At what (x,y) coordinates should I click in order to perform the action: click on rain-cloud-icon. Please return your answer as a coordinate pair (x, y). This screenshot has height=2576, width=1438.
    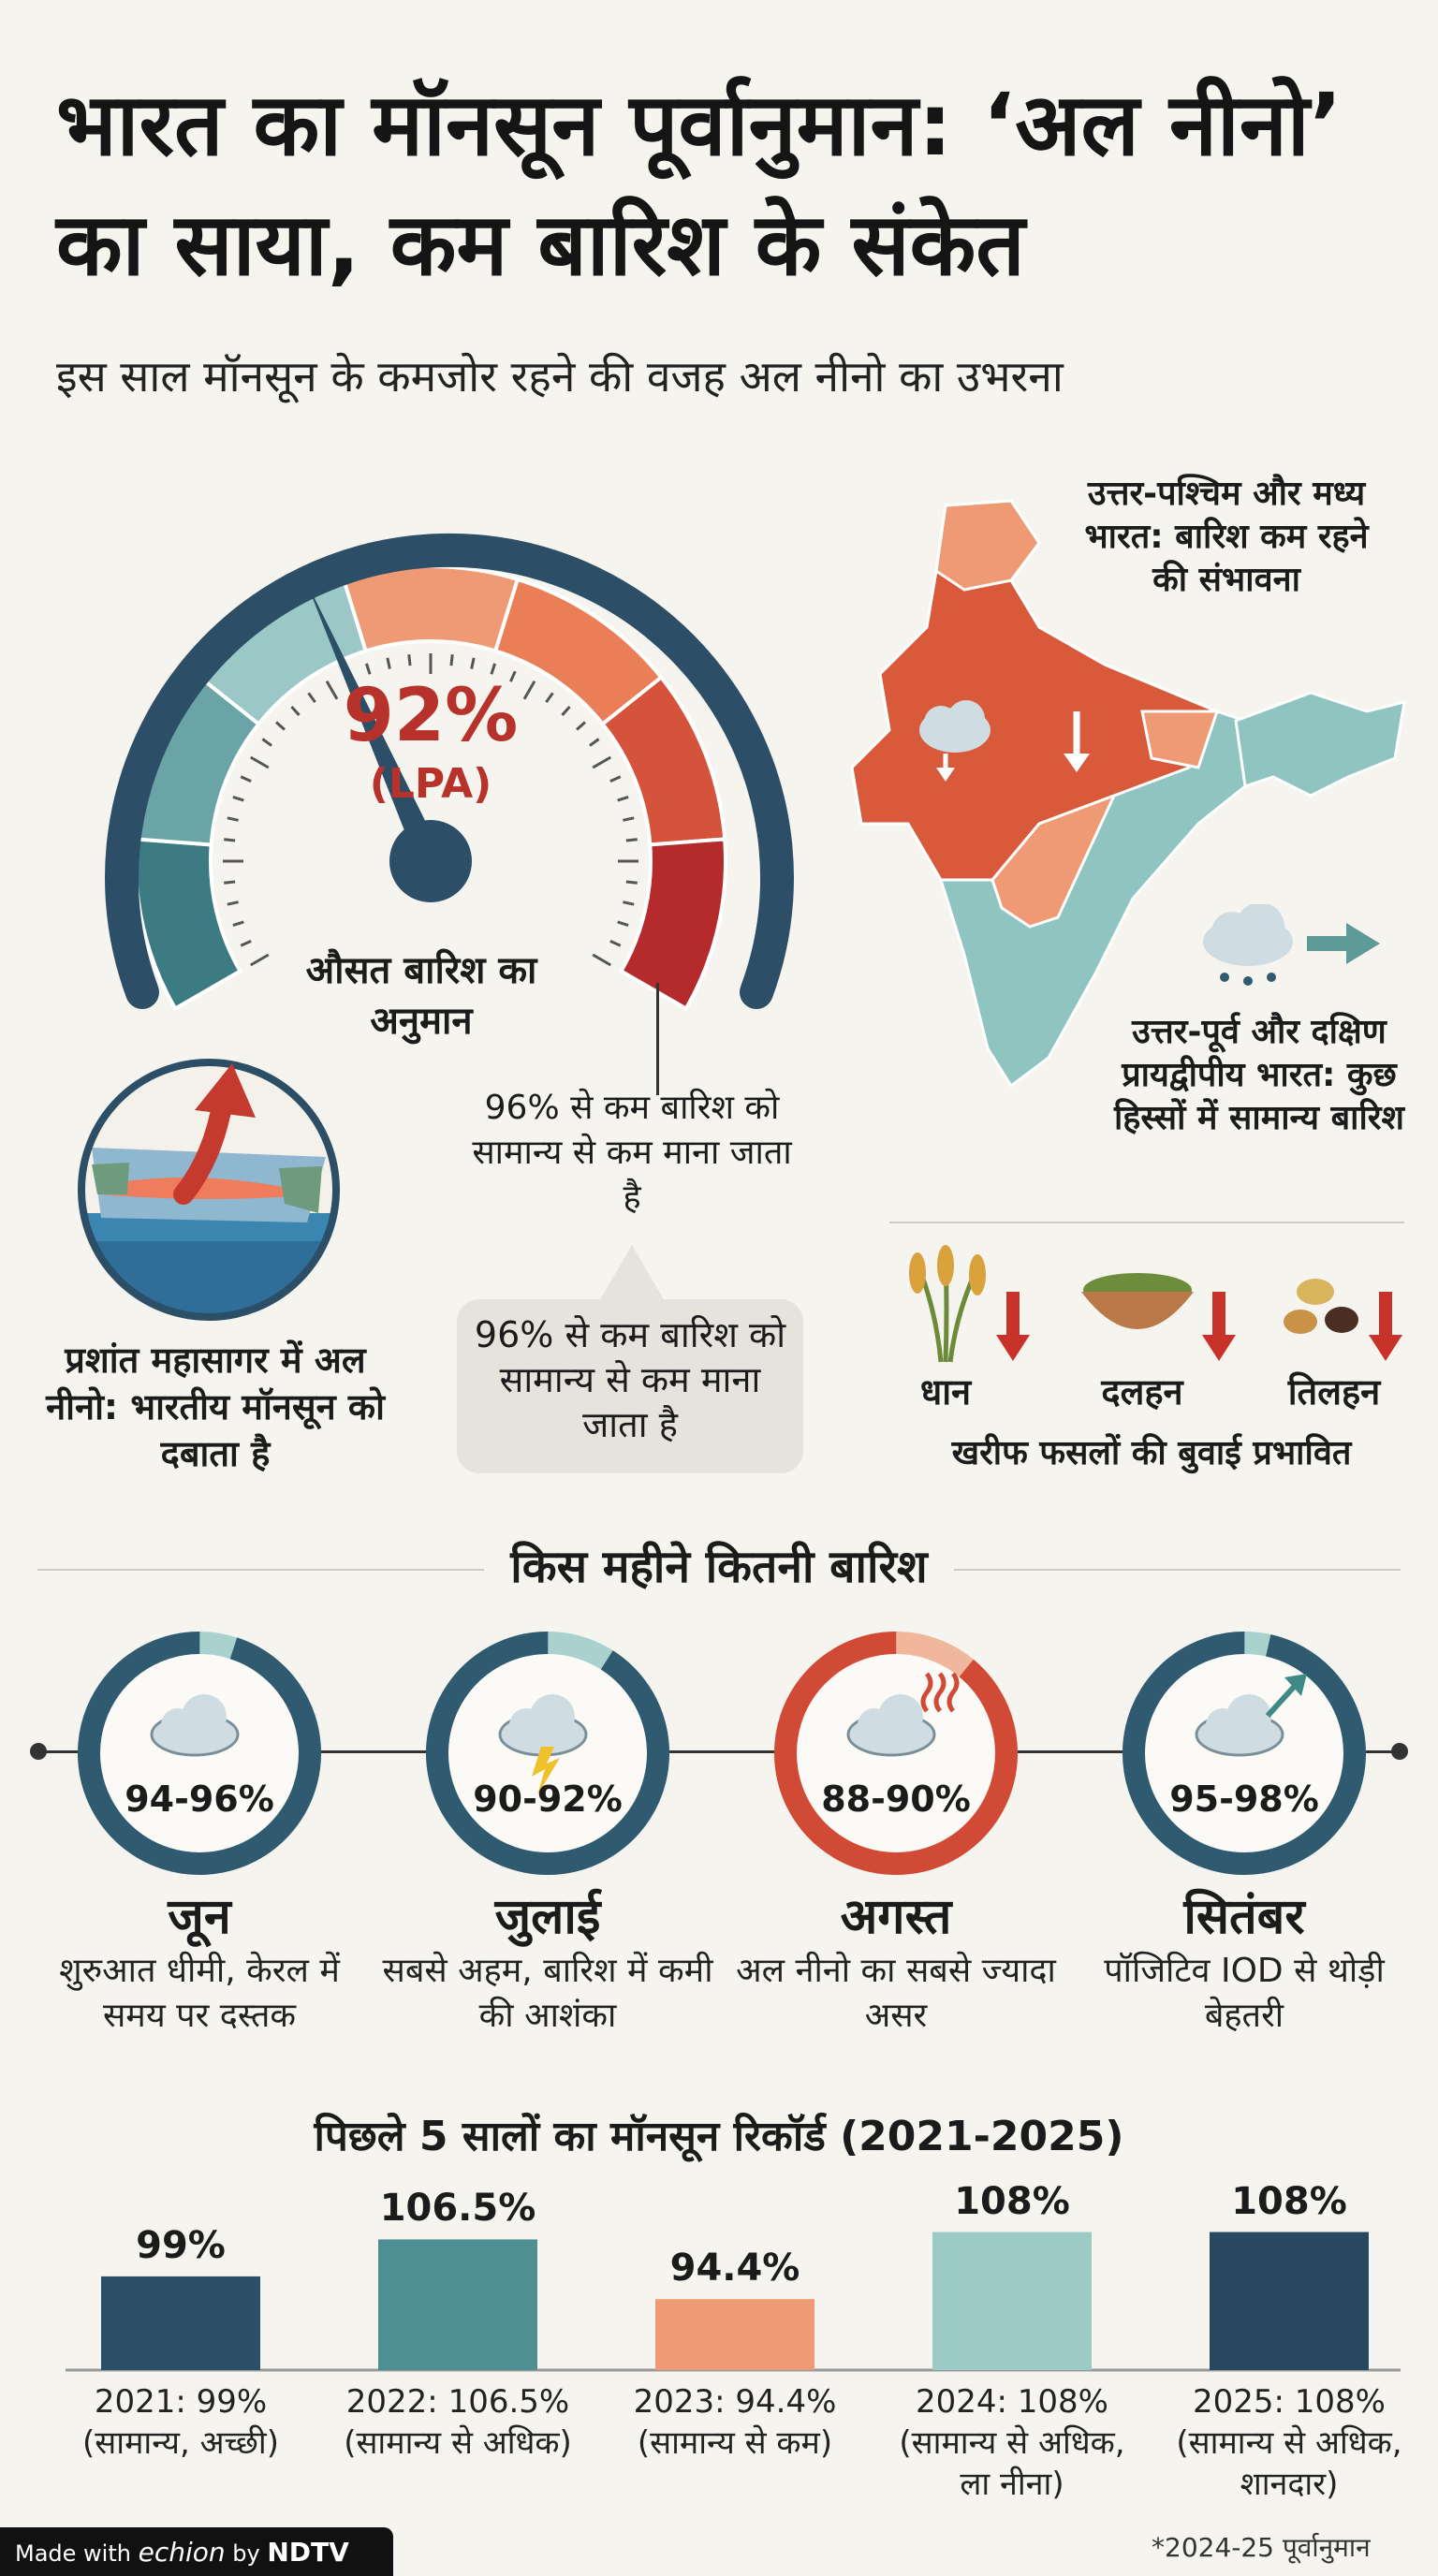
    Looking at the image, I should click on (1291, 945).